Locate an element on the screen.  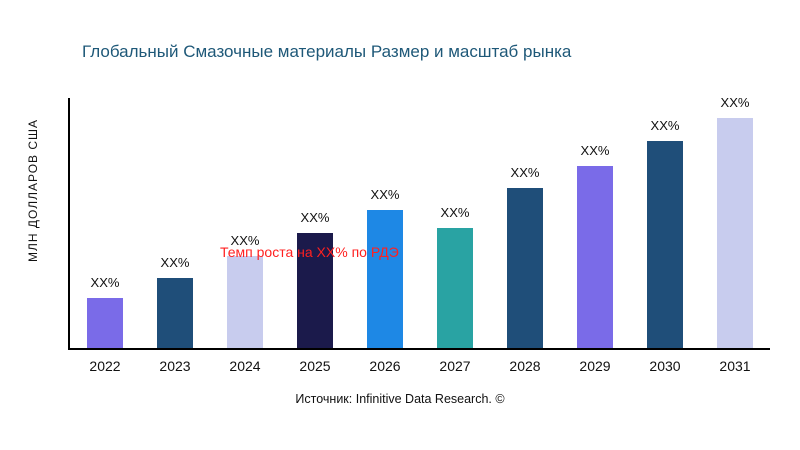
x-tick-label: 2022 is located at coordinates (105, 366).